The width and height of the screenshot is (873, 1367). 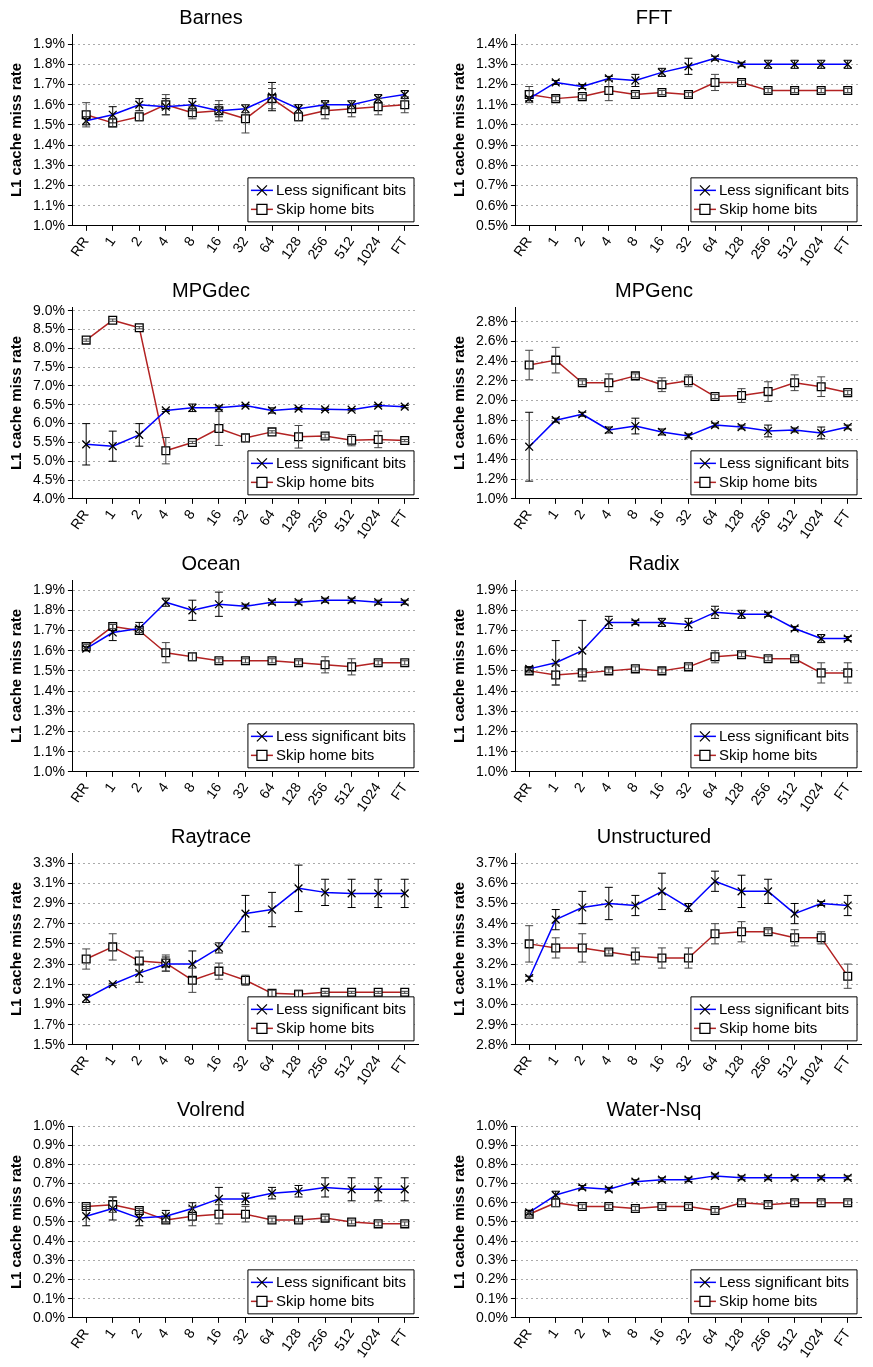 I want to click on y-tick-label: 8.5%, so click(x=48, y=328).